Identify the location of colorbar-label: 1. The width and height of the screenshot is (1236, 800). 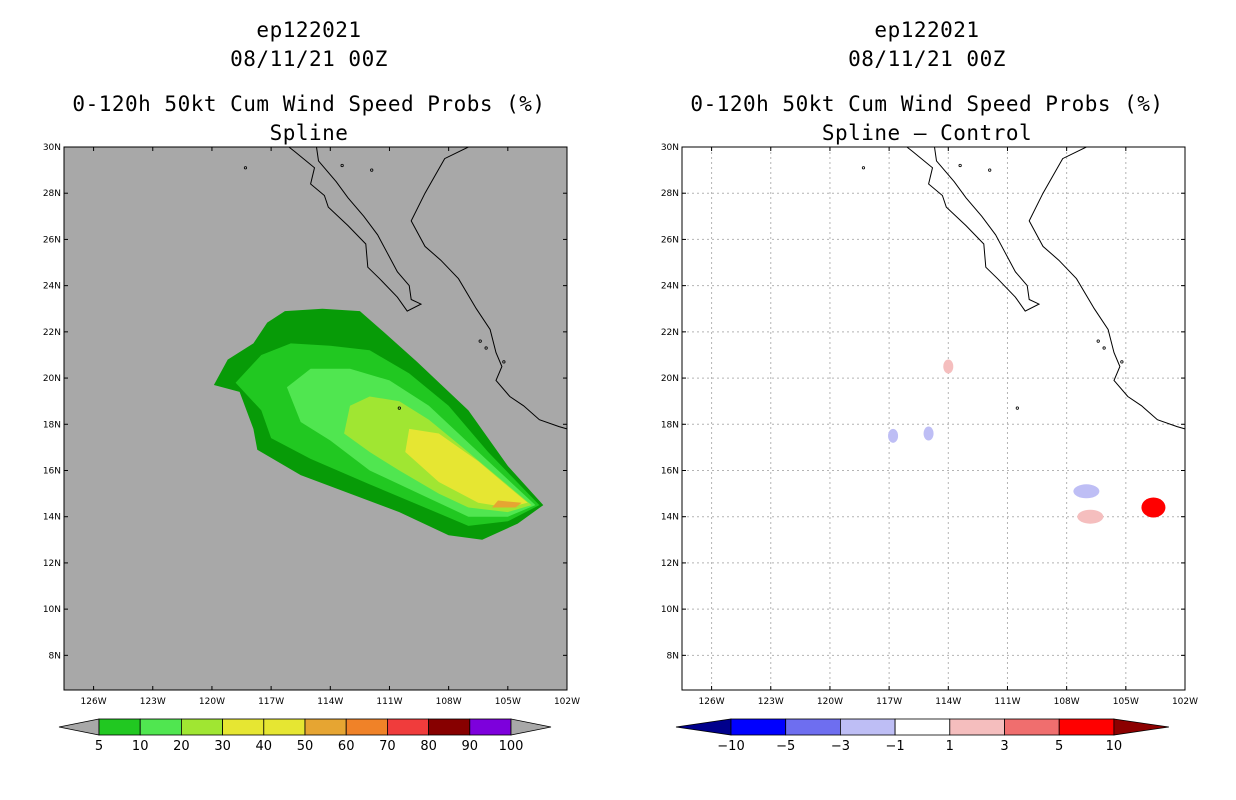
(950, 746).